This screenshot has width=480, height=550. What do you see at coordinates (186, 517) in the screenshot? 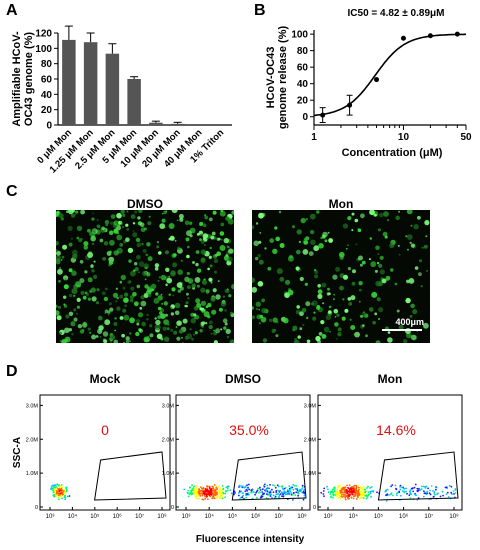
I see `x-tick-label: 10³` at bounding box center [186, 517].